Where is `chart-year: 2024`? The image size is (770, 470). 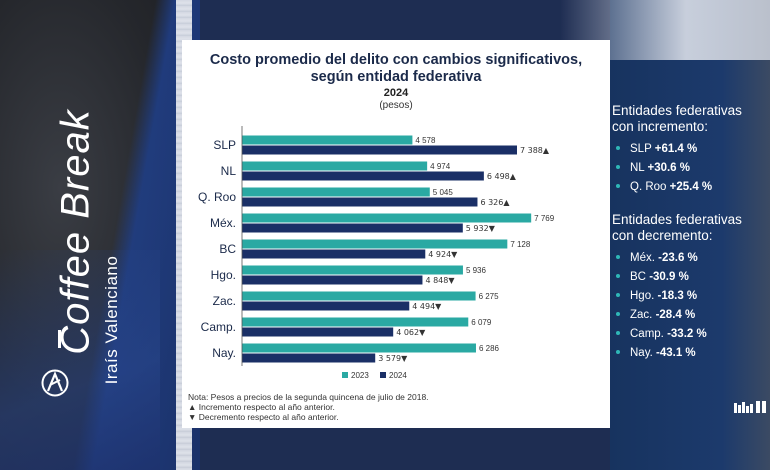
chart-year: 2024 is located at coordinates (396, 93).